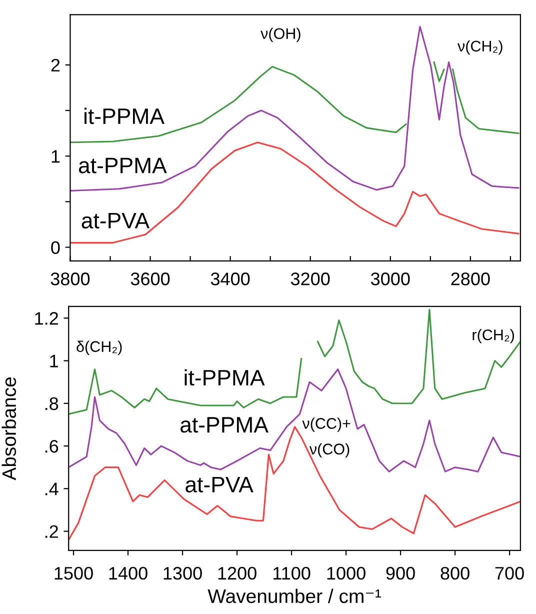 The width and height of the screenshot is (536, 614). Describe the element at coordinates (150, 279) in the screenshot. I see `x-tick-label: 3600` at that location.